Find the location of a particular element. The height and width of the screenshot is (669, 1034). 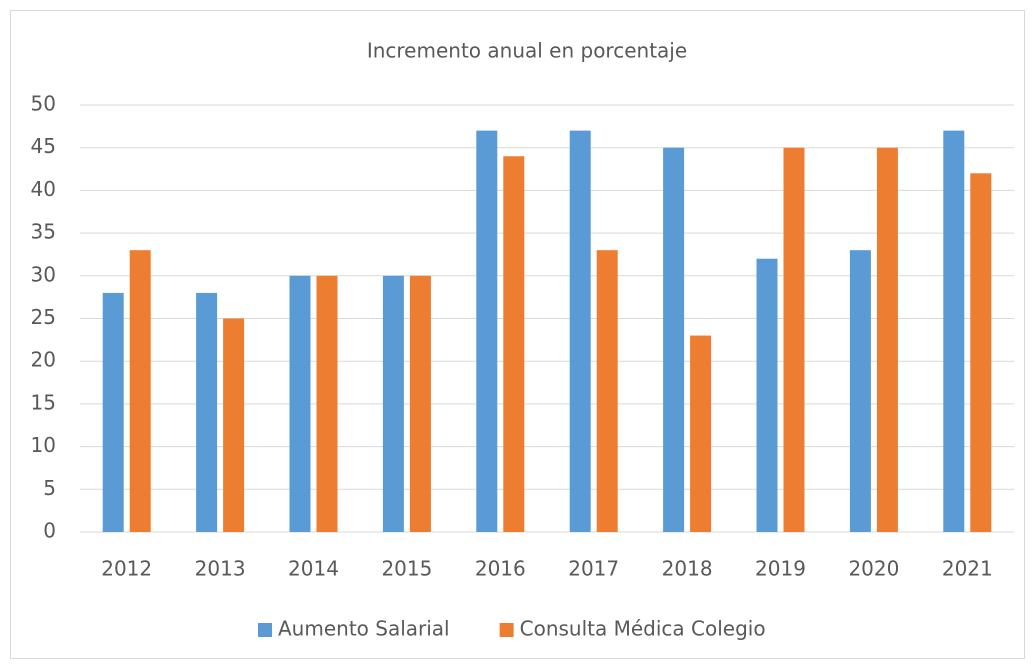

legend-label: Aumento Salarial is located at coordinates (364, 629).